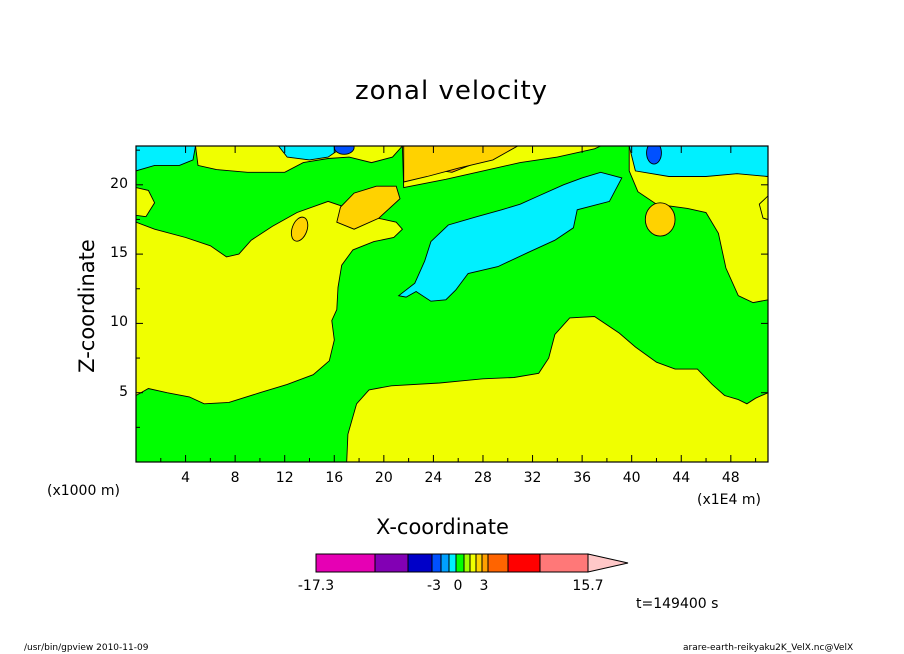 This screenshot has height=654, width=904. I want to click on colorbar-label: -3, so click(434, 586).